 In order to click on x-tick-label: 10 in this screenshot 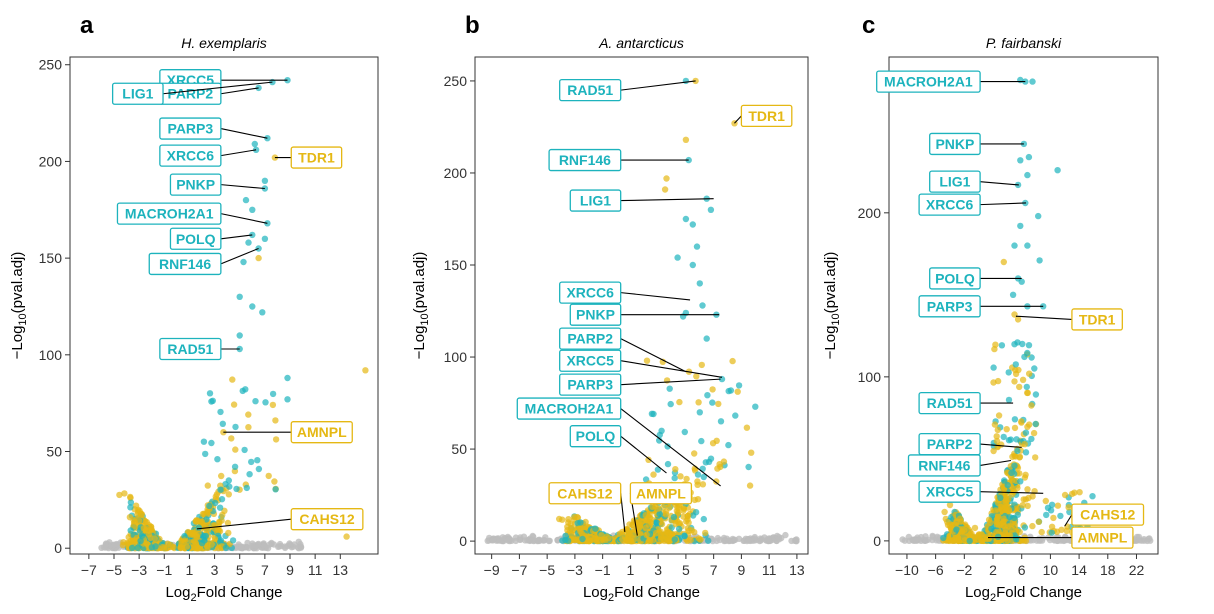, I will do `click(1051, 570)`.